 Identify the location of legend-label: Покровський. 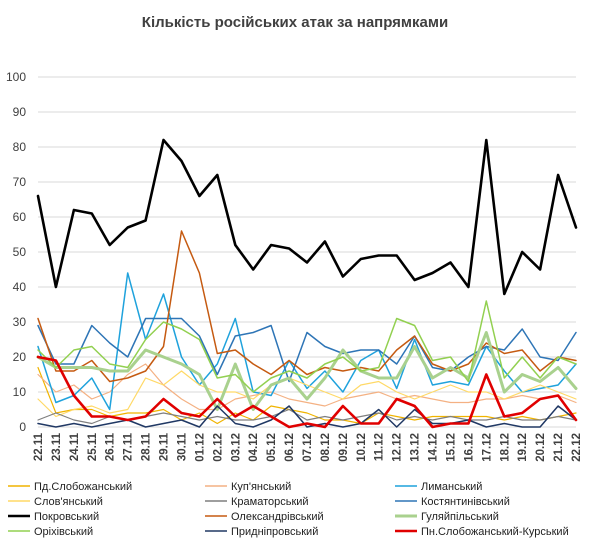
(66, 517).